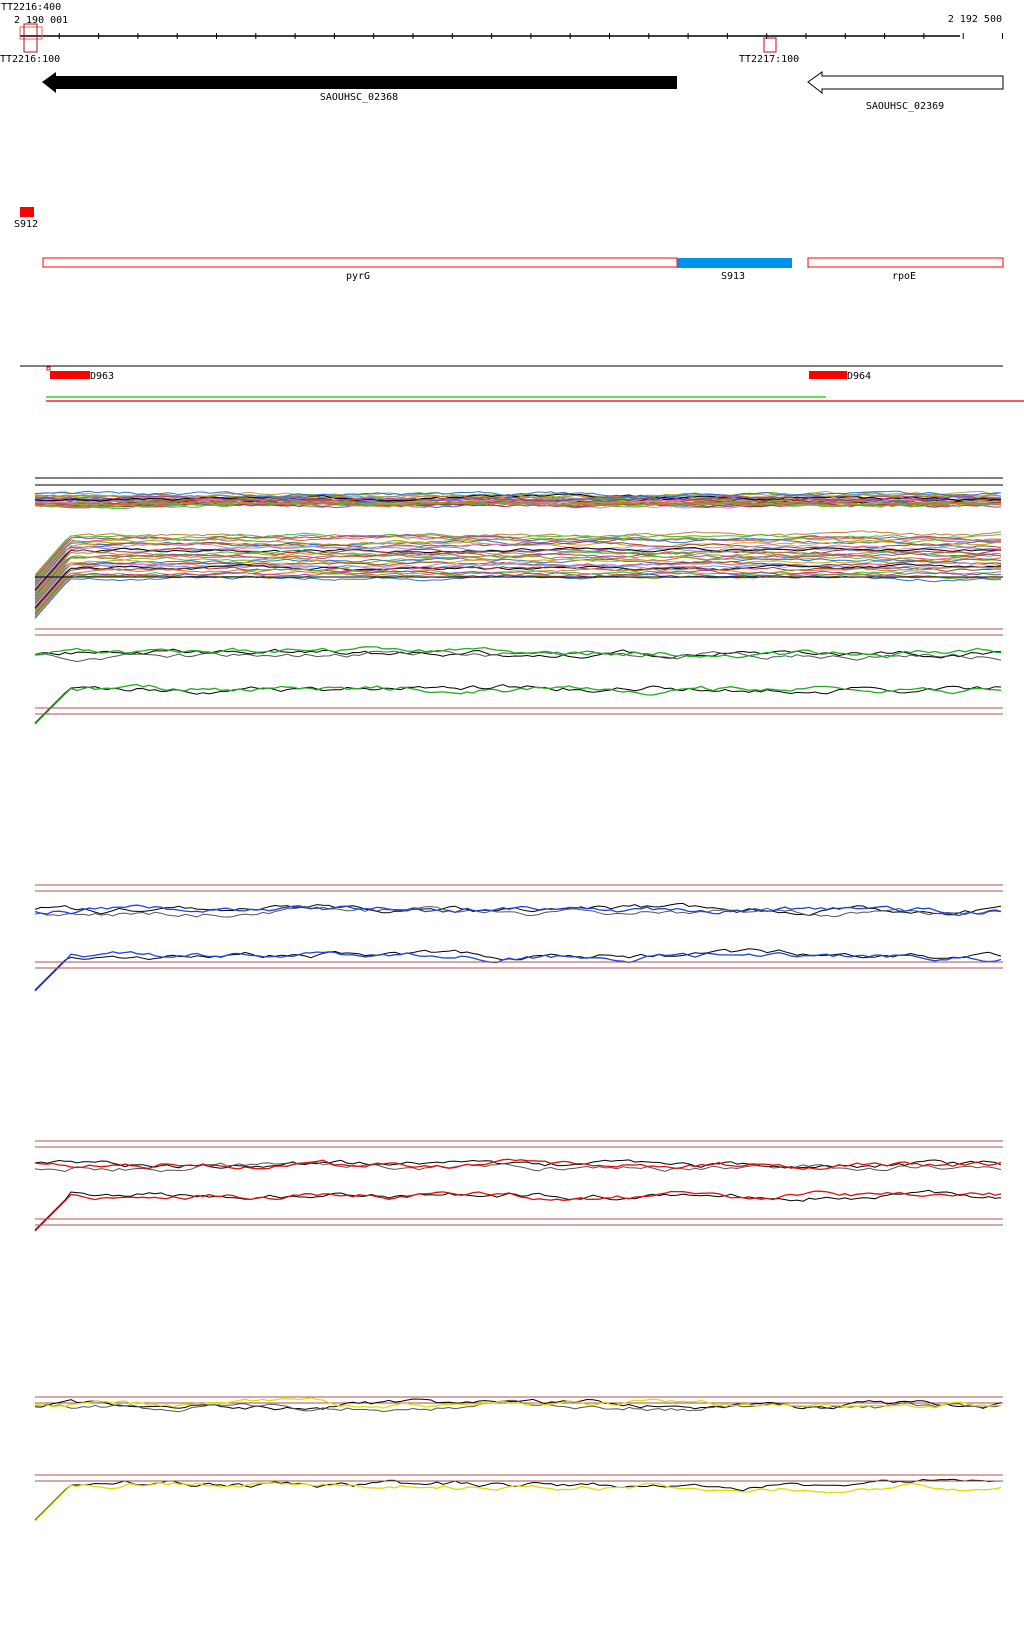 The width and height of the screenshot is (1024, 1640). I want to click on gene-saouhsc-02368: SAOUHSC_02368, so click(359, 87).